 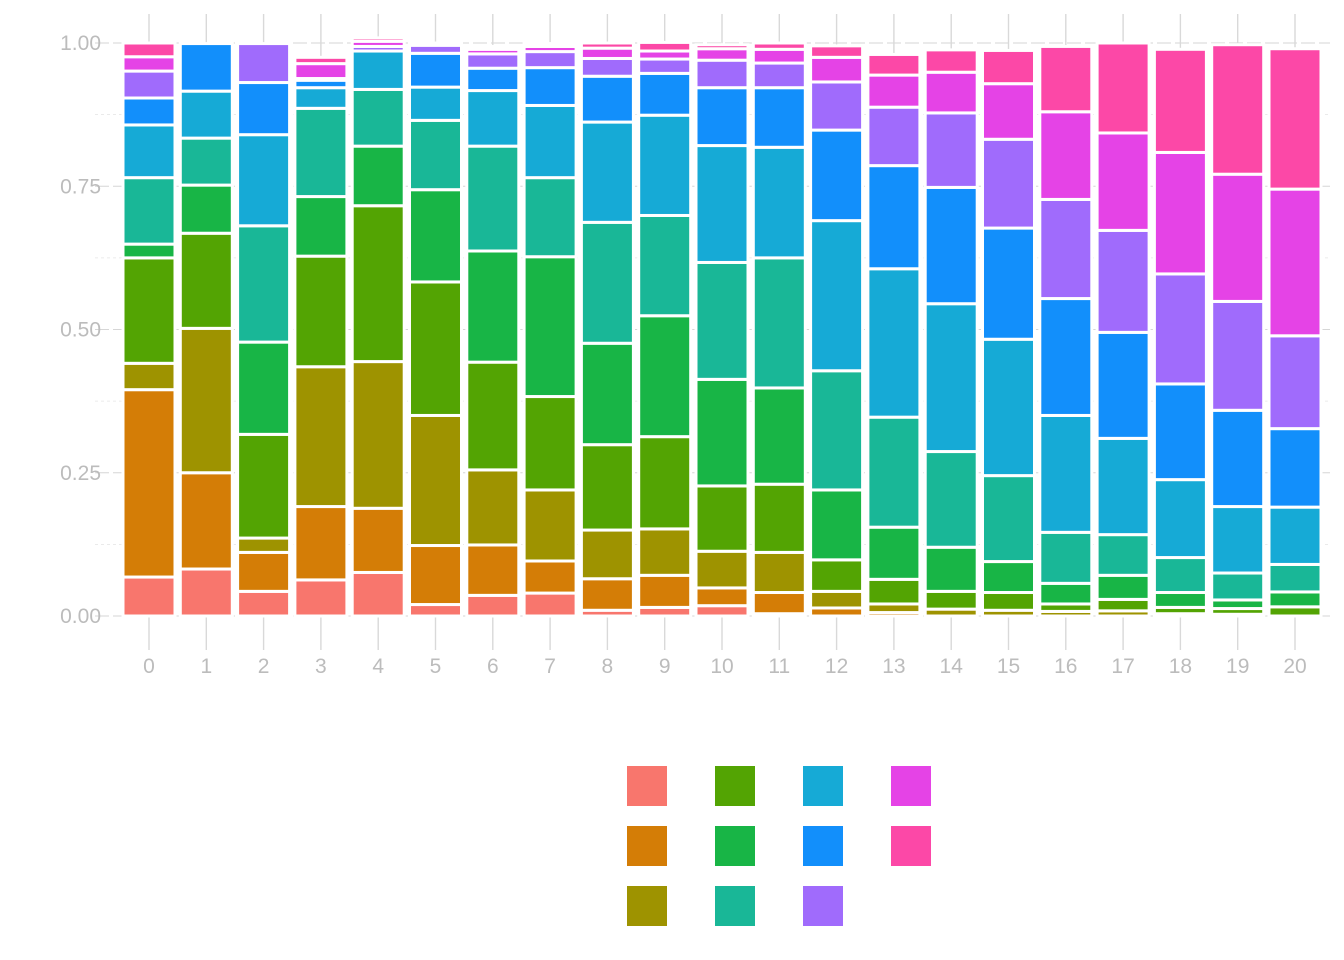 What do you see at coordinates (836, 666) in the screenshot?
I see `x-tick-label: 12` at bounding box center [836, 666].